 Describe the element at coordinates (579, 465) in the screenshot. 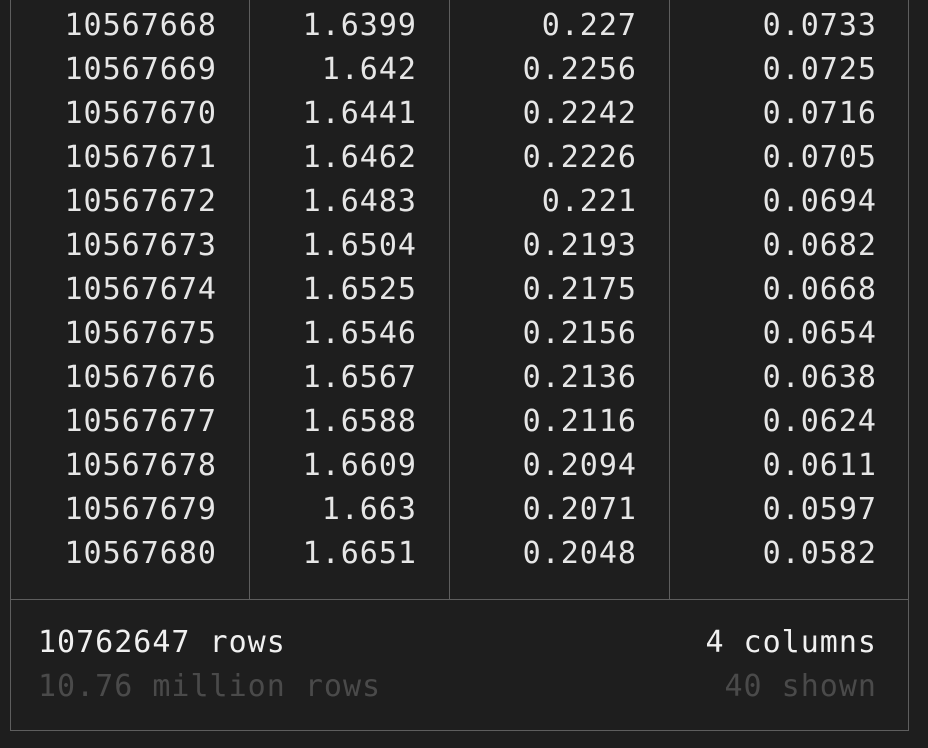

I see `table-cell: 0.2094` at that location.